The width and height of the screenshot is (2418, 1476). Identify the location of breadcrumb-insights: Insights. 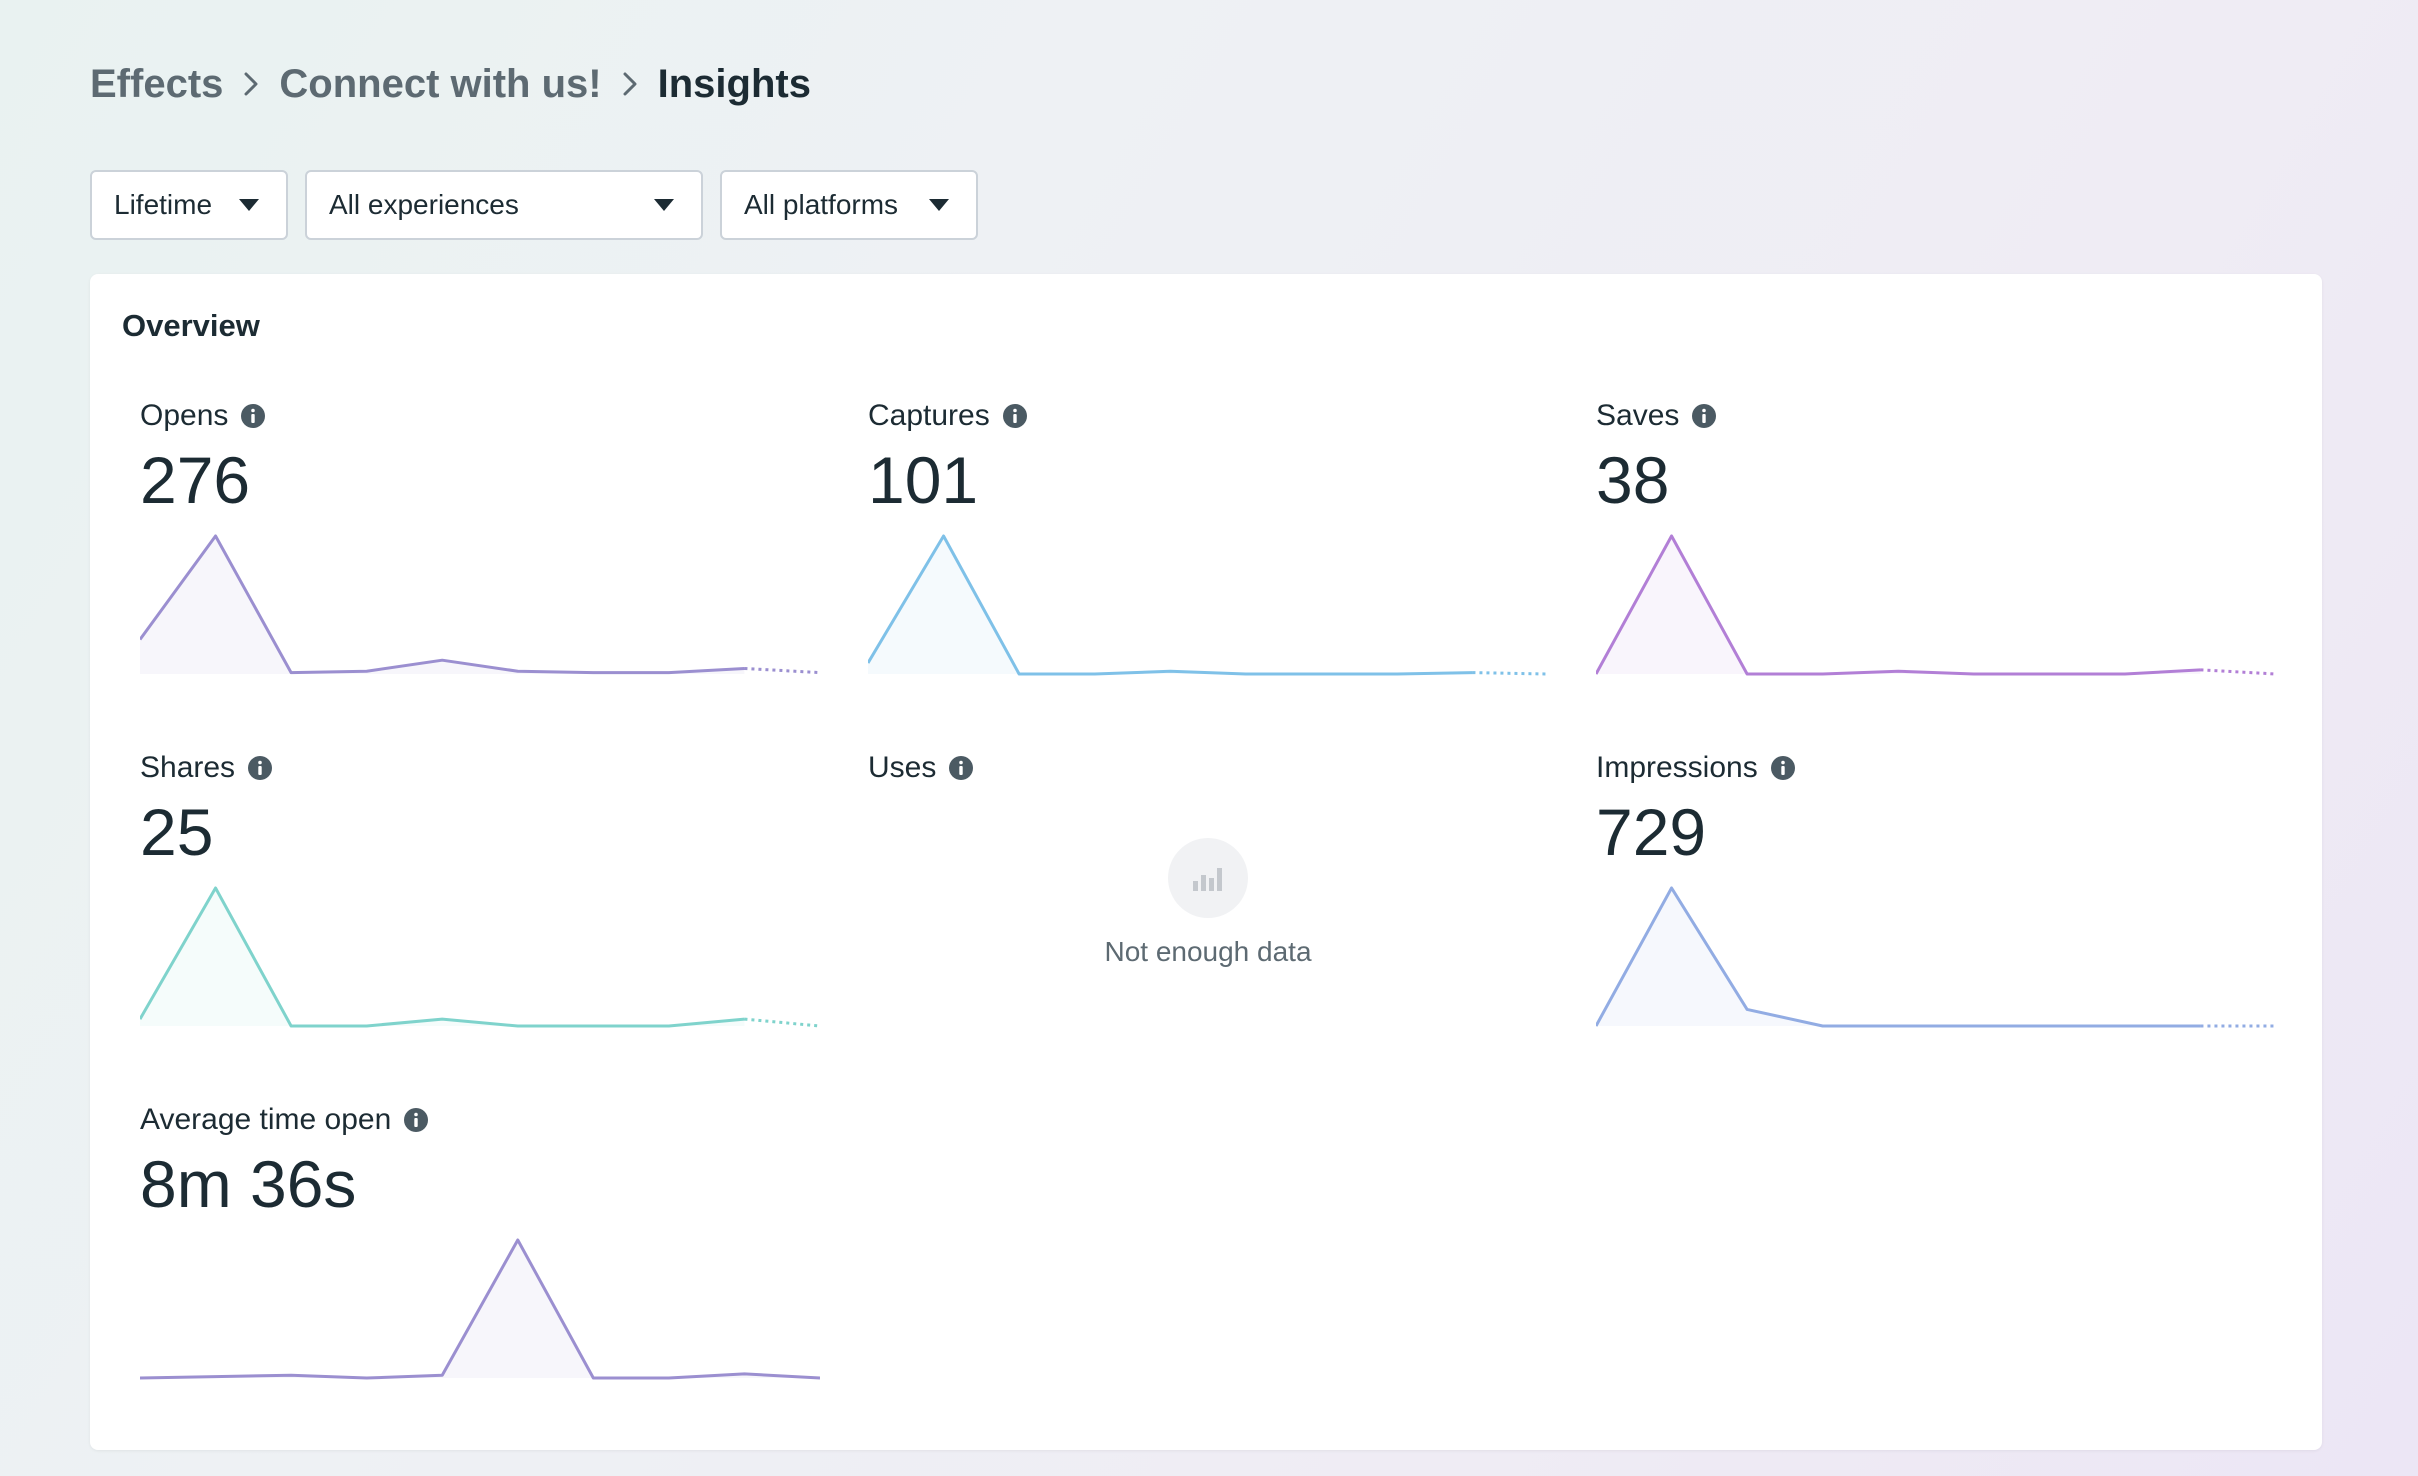
(734, 83).